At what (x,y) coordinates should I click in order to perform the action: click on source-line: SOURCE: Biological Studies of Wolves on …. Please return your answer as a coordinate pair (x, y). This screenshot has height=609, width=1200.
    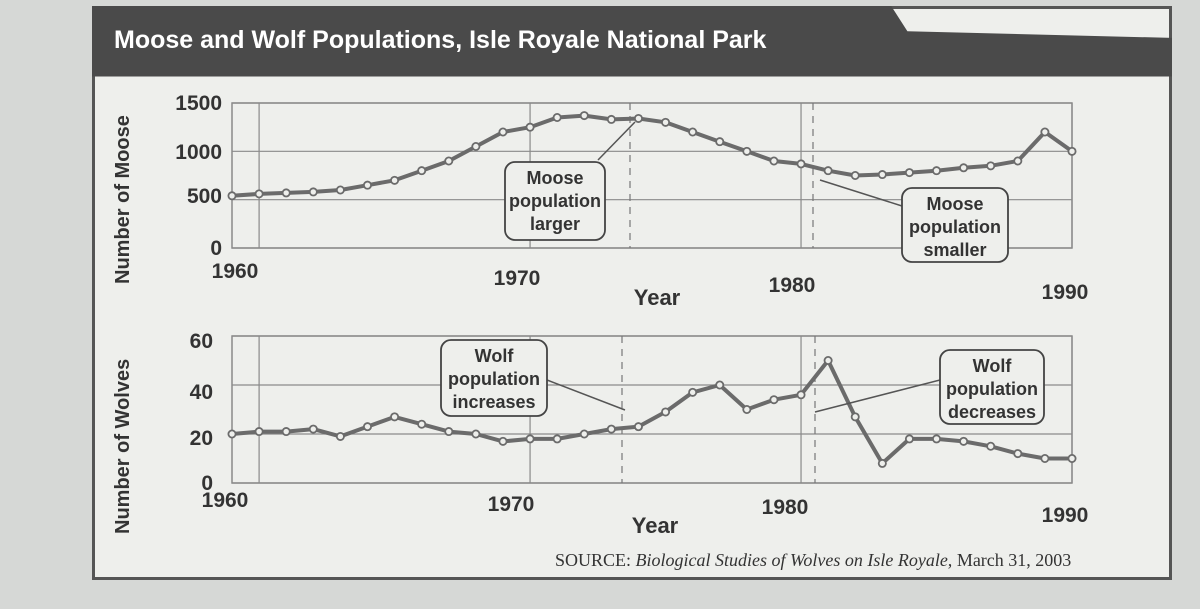
    Looking at the image, I should click on (813, 560).